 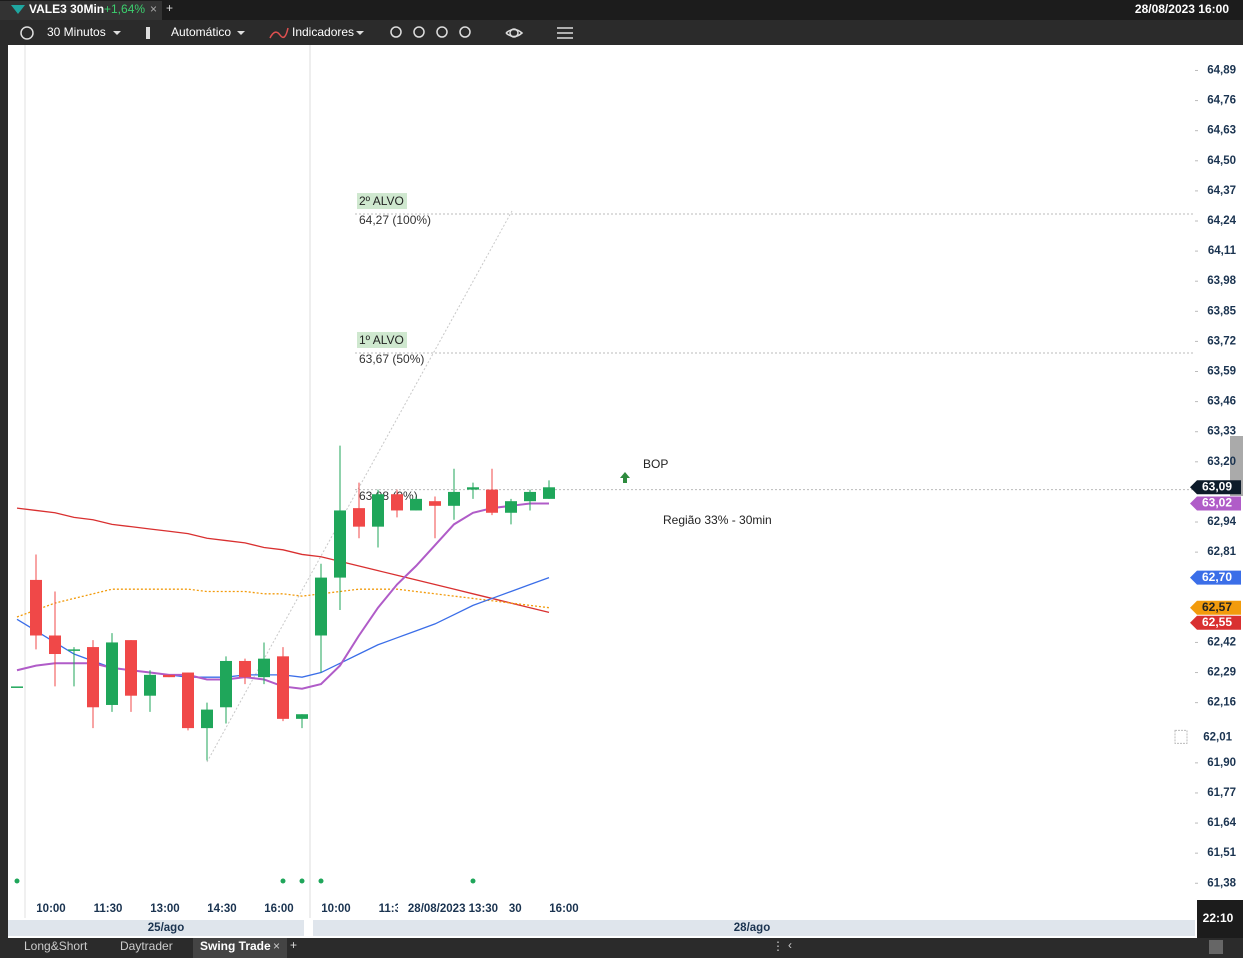 What do you see at coordinates (1221, 101) in the screenshot?
I see `y-tick-label: 64,76` at bounding box center [1221, 101].